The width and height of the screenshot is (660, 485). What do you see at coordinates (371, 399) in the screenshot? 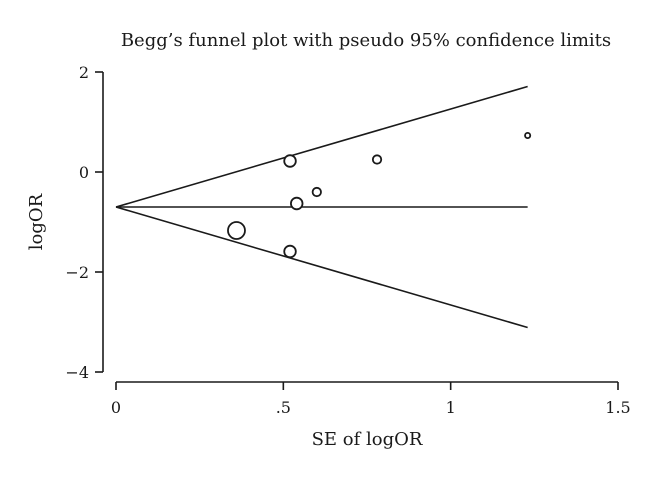
I see `x-axis-ticks: 0 .5 1 1.5` at bounding box center [371, 399].